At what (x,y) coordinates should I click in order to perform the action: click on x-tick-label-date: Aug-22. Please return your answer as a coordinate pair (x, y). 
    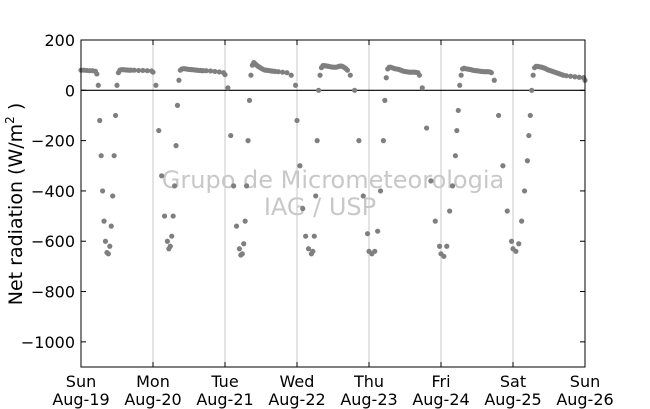
    Looking at the image, I should click on (296, 399).